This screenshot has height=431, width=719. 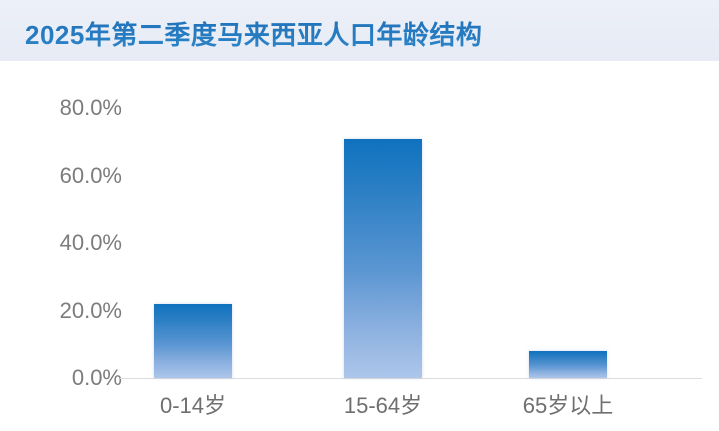 What do you see at coordinates (90, 175) in the screenshot?
I see `y-axis-tick-label: 60.0%` at bounding box center [90, 175].